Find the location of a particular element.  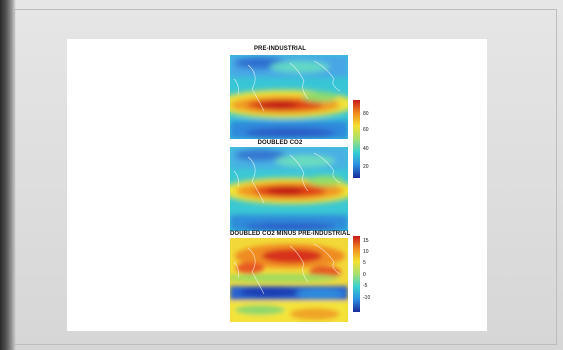

panel-1-colorbar is located at coordinates (356, 139).